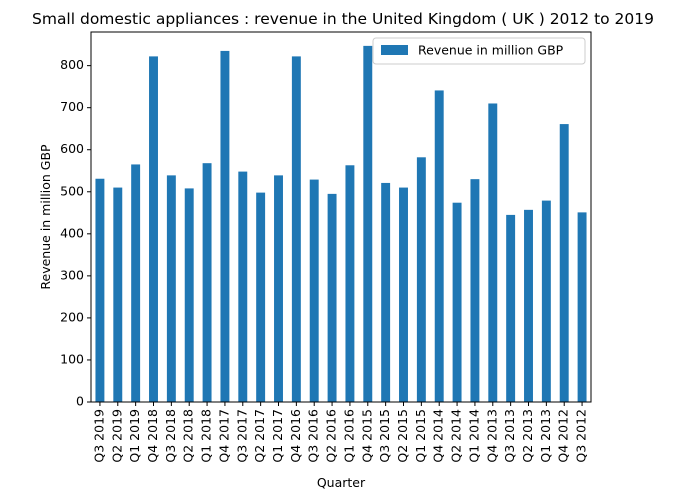 The height and width of the screenshot is (500, 686). Describe the element at coordinates (134, 436) in the screenshot. I see `x-tick-label: Q1 2019` at that location.